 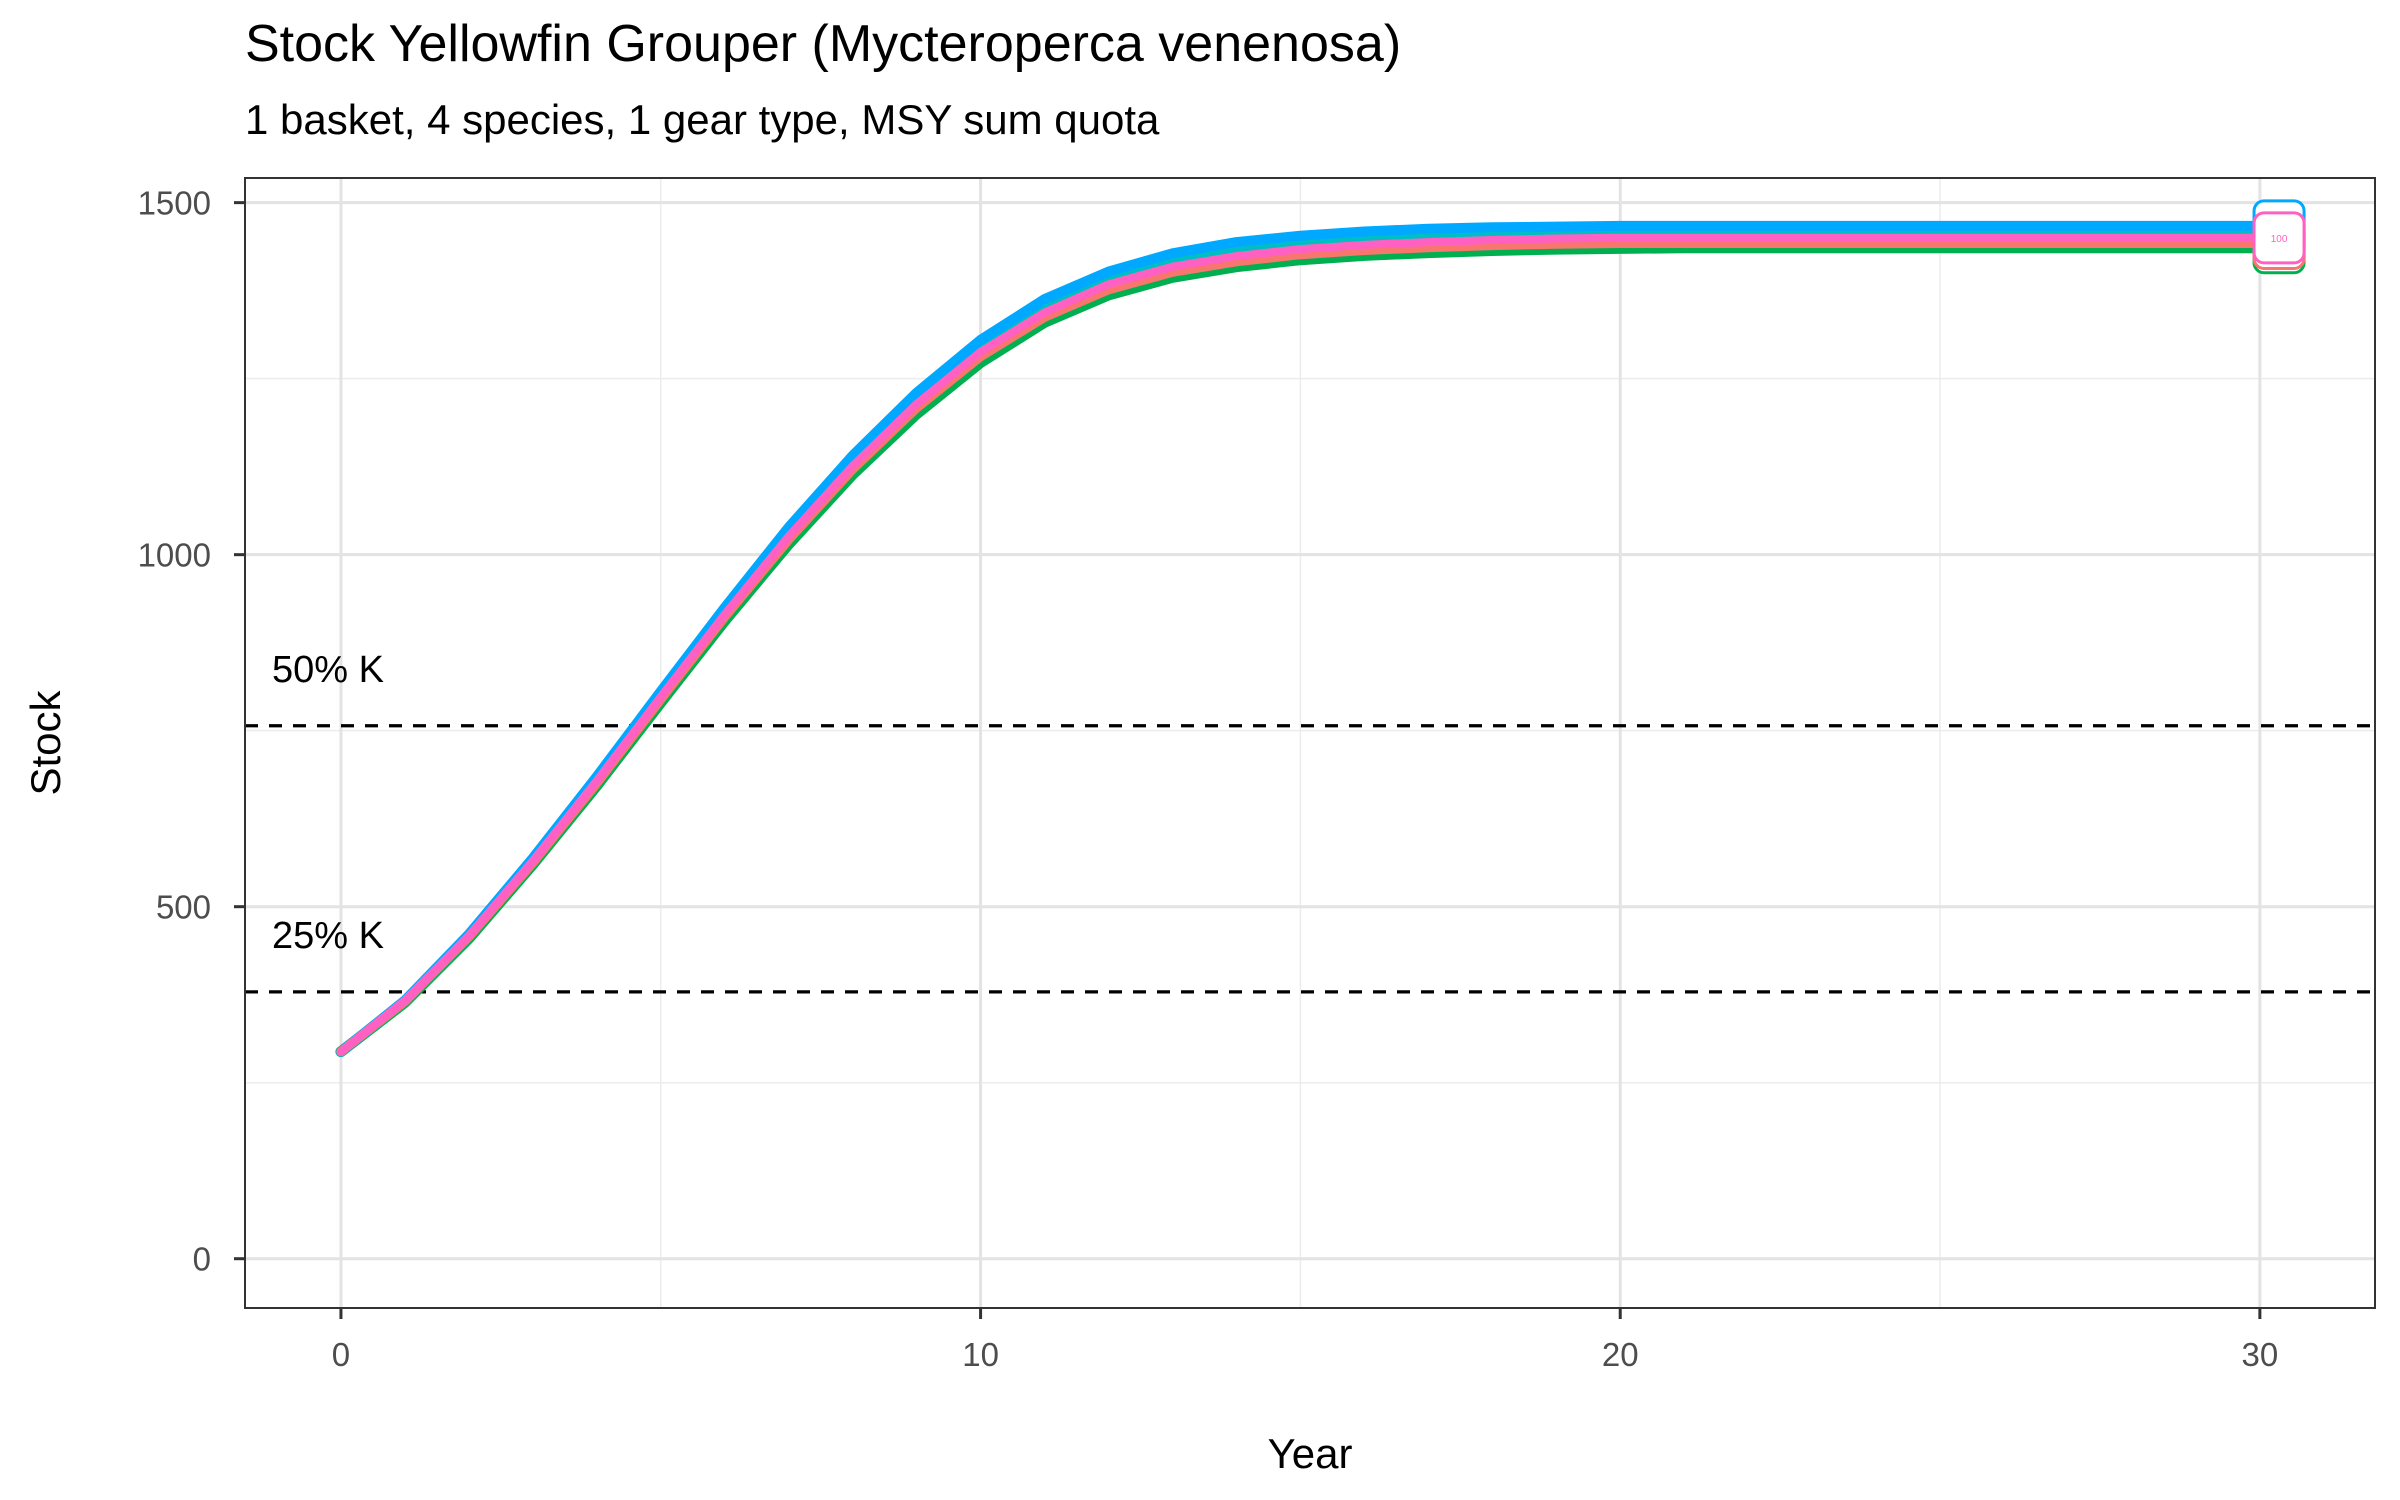 I want to click on end-label-box, so click(x=2279, y=238).